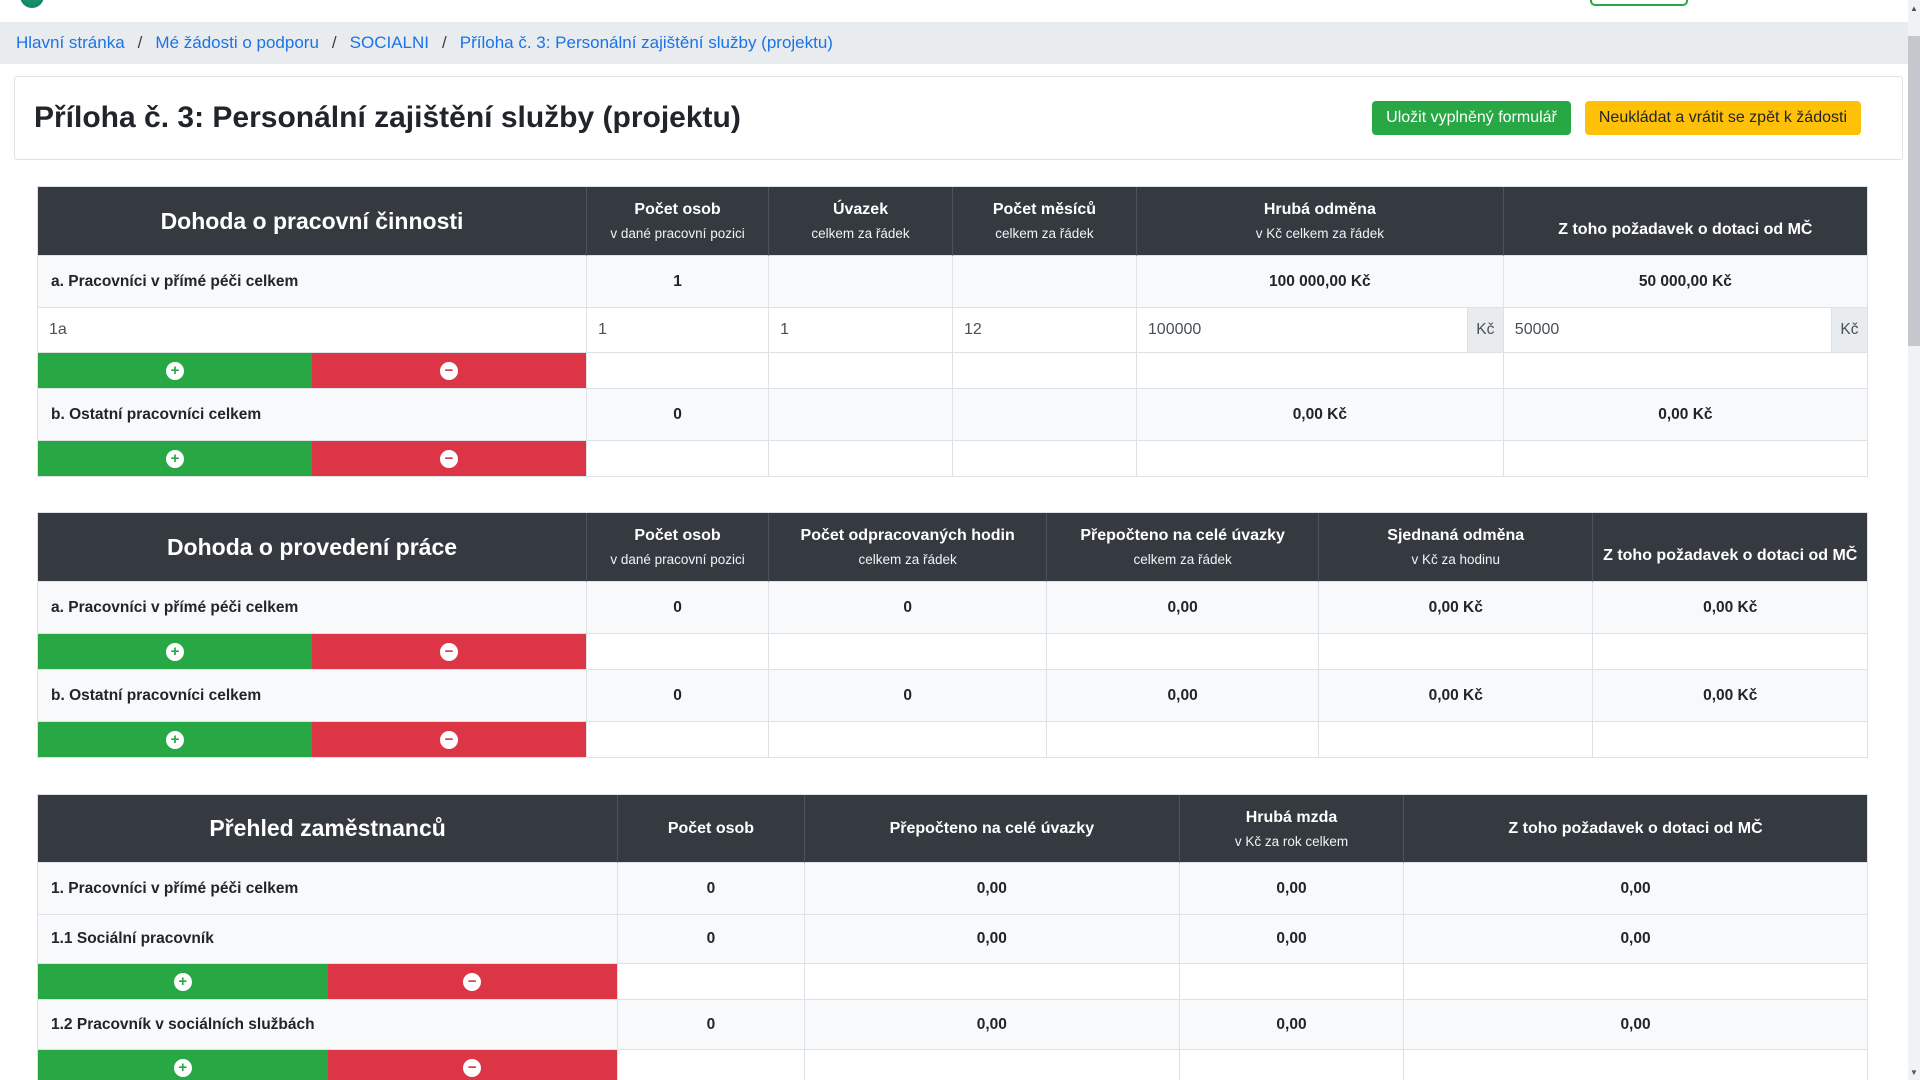 Image resolution: width=1920 pixels, height=1080 pixels. Describe the element at coordinates (1914, 8) in the screenshot. I see `scroll-up-arrow-icon: ▲` at that location.